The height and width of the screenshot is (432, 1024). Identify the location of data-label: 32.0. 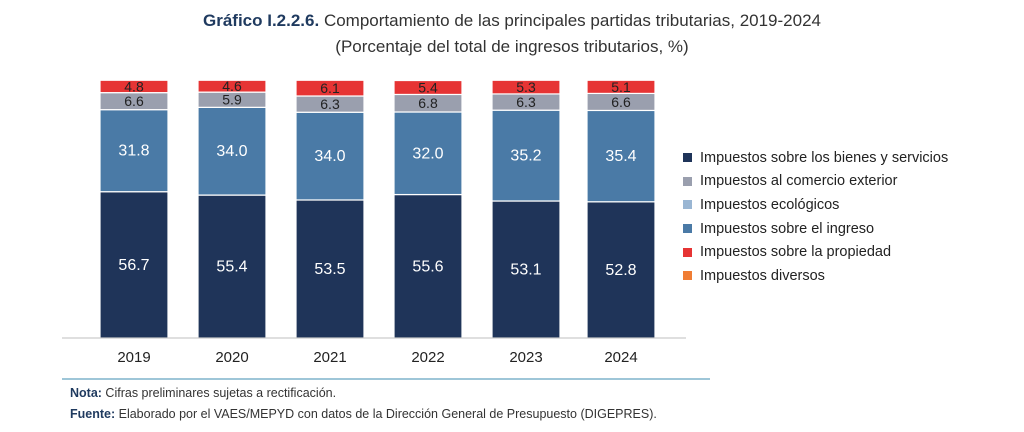
(427, 153).